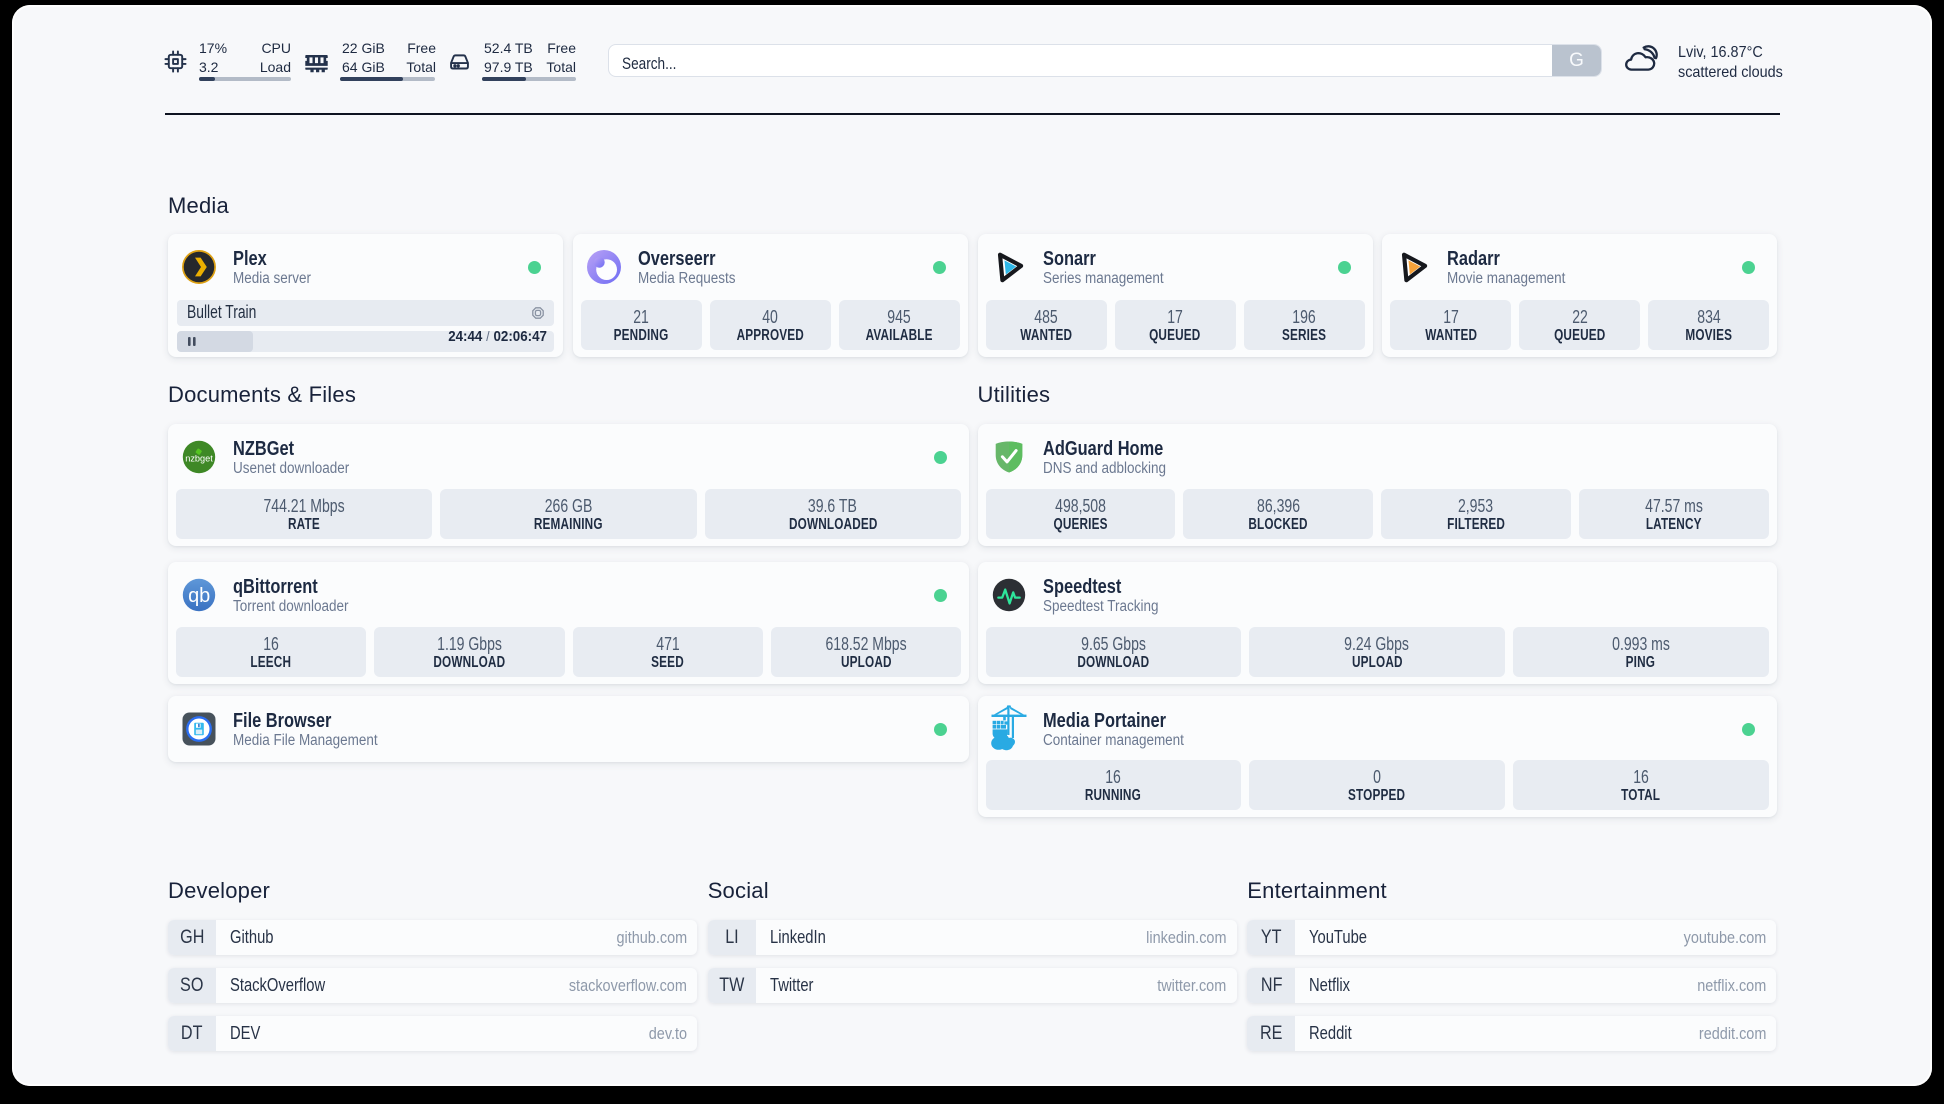  What do you see at coordinates (199, 459) in the screenshot?
I see `svg-text: nzbget` at bounding box center [199, 459].